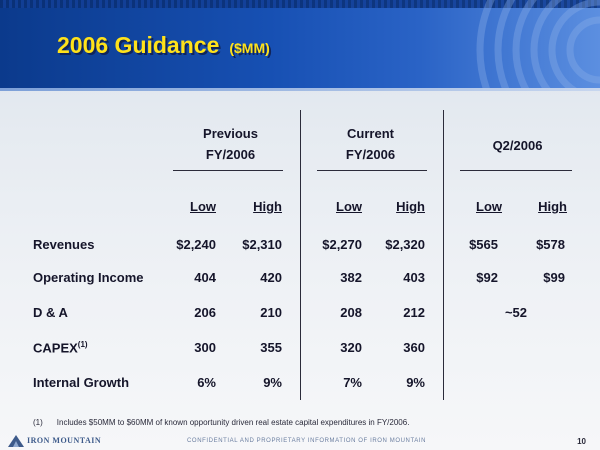 The height and width of the screenshot is (450, 600). I want to click on table-cell: 420, so click(271, 277).